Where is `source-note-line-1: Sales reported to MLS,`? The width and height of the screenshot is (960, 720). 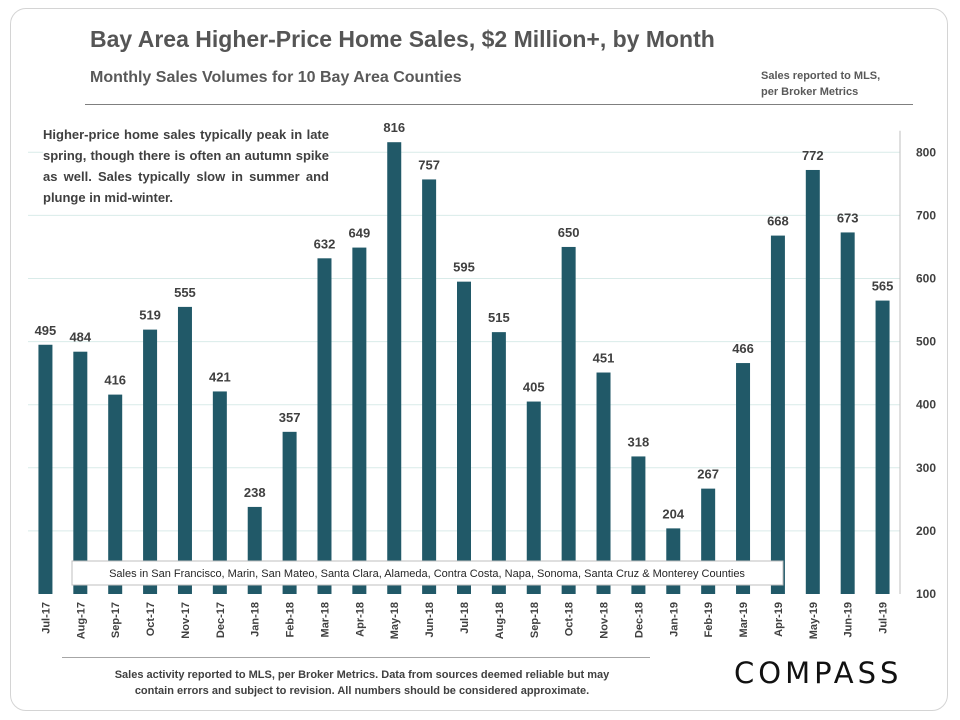
source-note-line-1: Sales reported to MLS, is located at coordinates (821, 76).